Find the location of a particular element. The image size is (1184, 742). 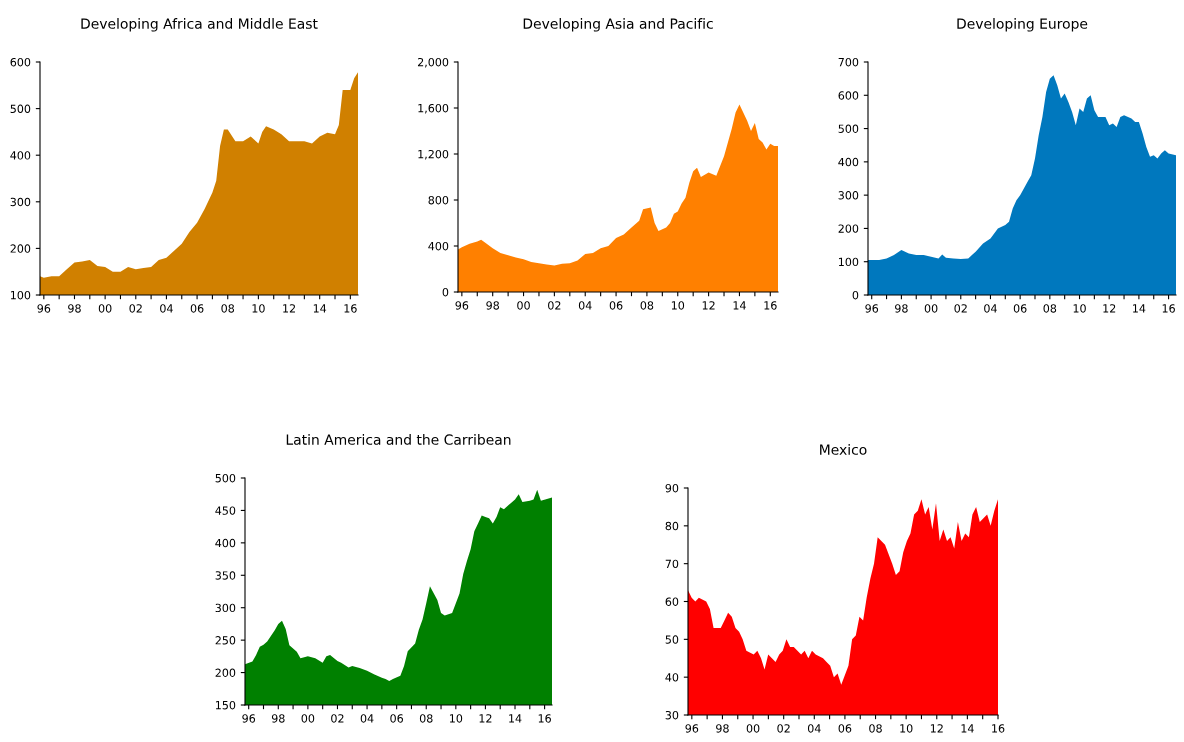

y-tick-label: 40 is located at coordinates (672, 677).